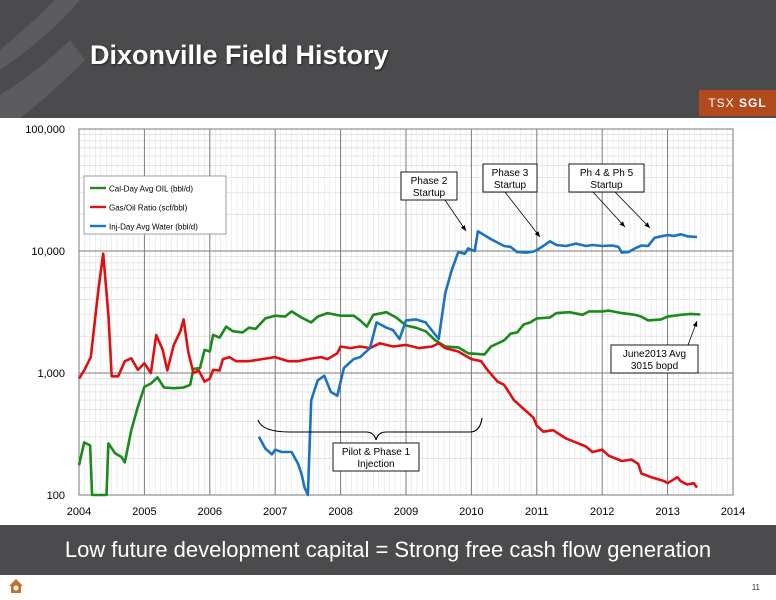 This screenshot has height=600, width=776. What do you see at coordinates (654, 354) in the screenshot?
I see `annotation-text: June2013 Avg` at bounding box center [654, 354].